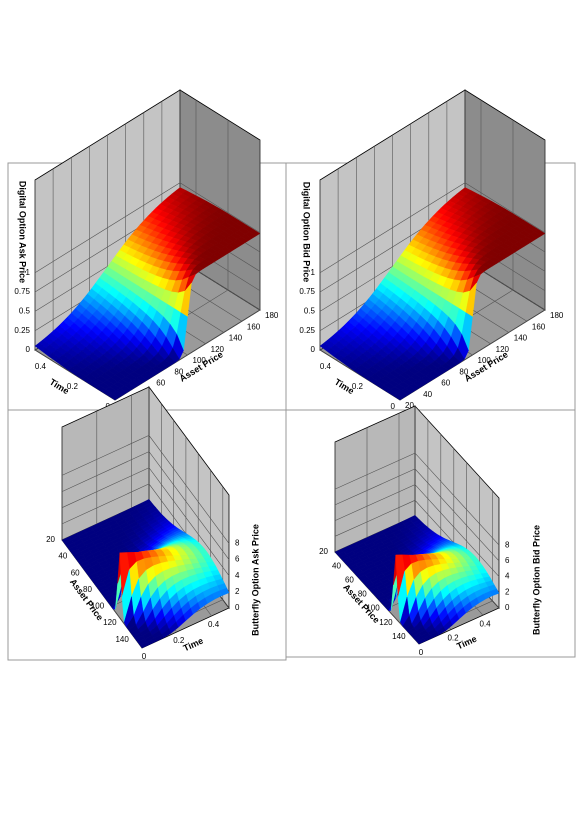 This screenshot has width=582, height=821. What do you see at coordinates (307, 232) in the screenshot?
I see `z-axis-label: Digital Option Bid Price` at bounding box center [307, 232].